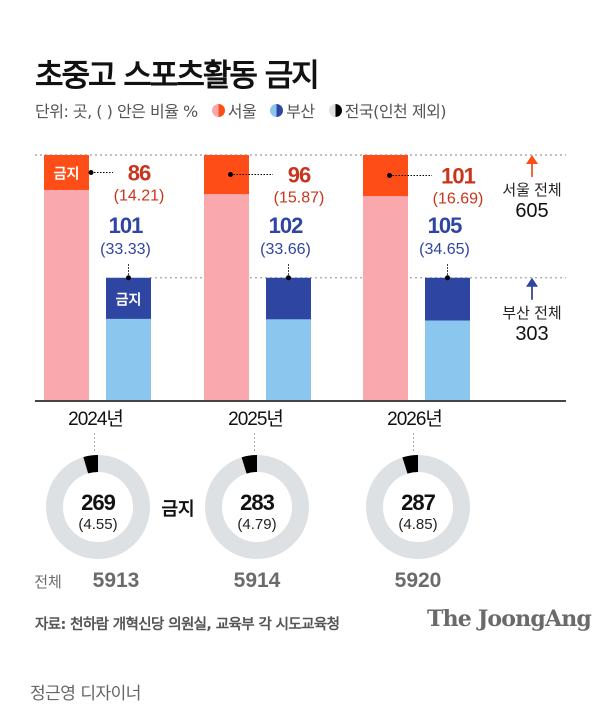 Image resolution: width=600 pixels, height=721 pixels. Describe the element at coordinates (255, 419) in the screenshot. I see `x-tick-label: 2025년` at that location.